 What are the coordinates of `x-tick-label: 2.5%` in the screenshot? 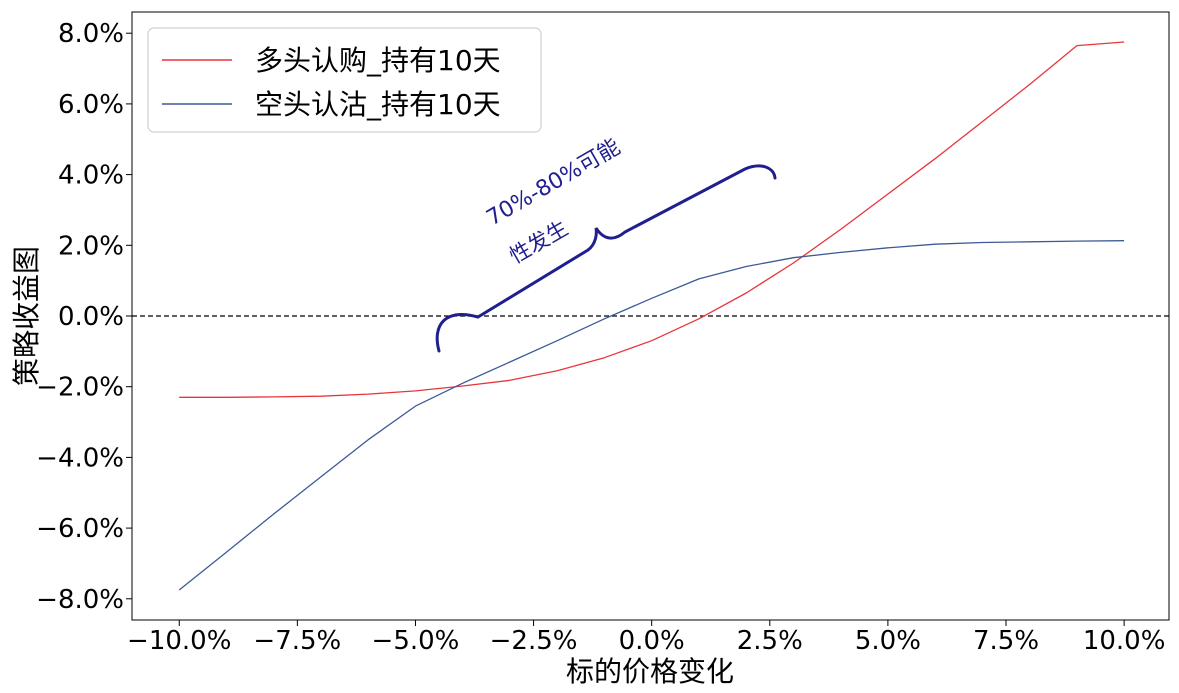 It's located at (770, 641).